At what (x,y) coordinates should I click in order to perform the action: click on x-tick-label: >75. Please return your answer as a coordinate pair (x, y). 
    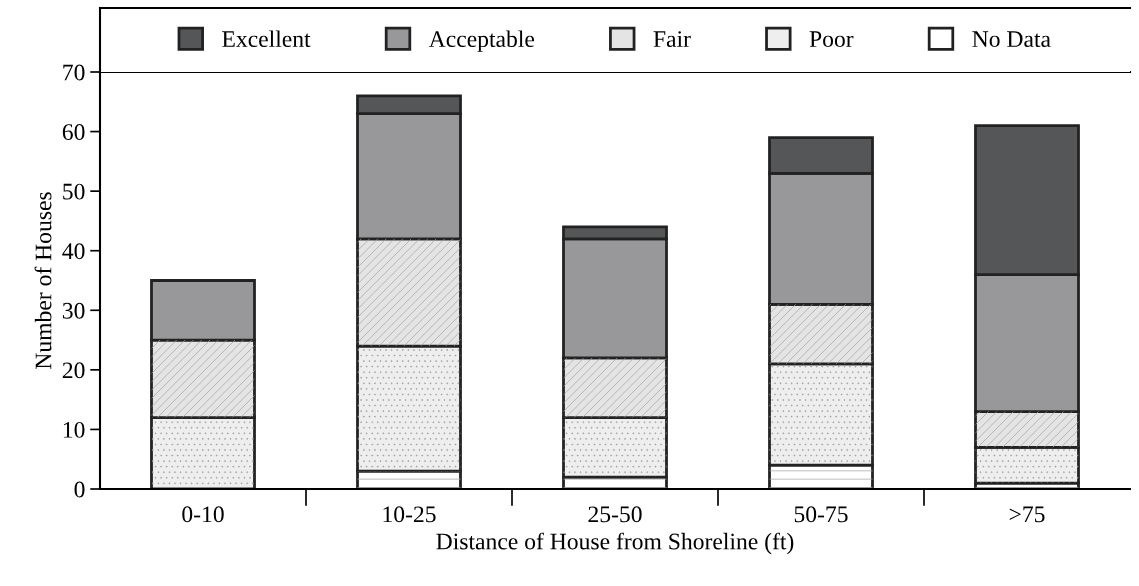
    Looking at the image, I should click on (1027, 514).